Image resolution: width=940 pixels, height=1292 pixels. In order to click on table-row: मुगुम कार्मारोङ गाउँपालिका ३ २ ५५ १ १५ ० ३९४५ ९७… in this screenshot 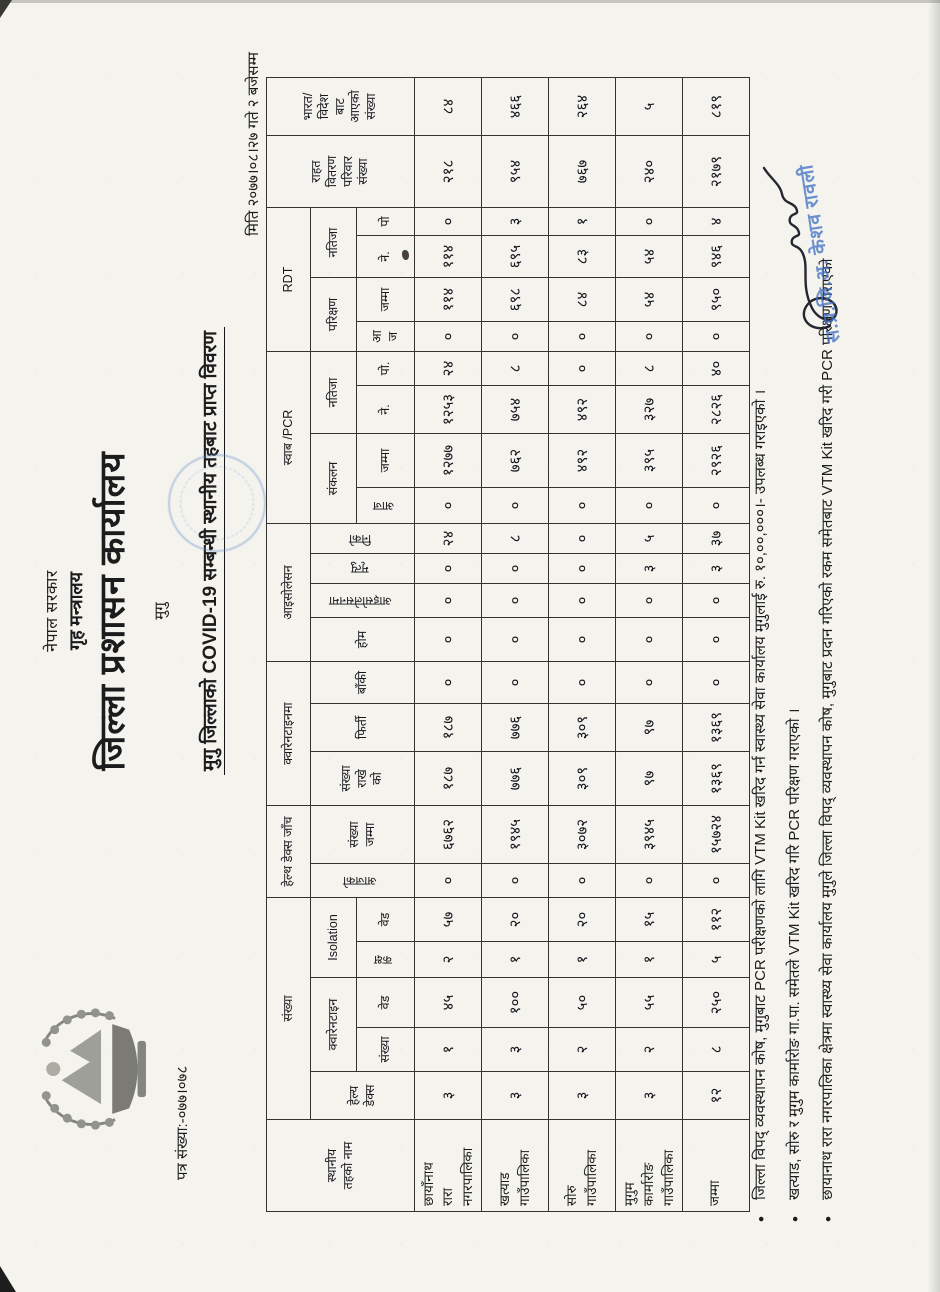, I will do `click(649, 644)`.